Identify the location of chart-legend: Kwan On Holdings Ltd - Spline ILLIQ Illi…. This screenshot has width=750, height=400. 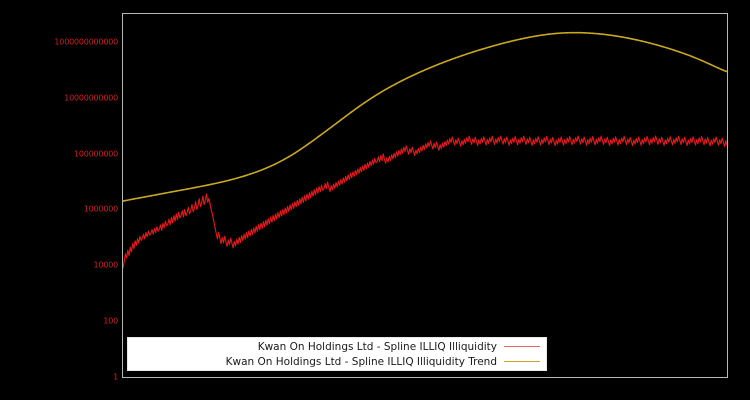
(337, 354).